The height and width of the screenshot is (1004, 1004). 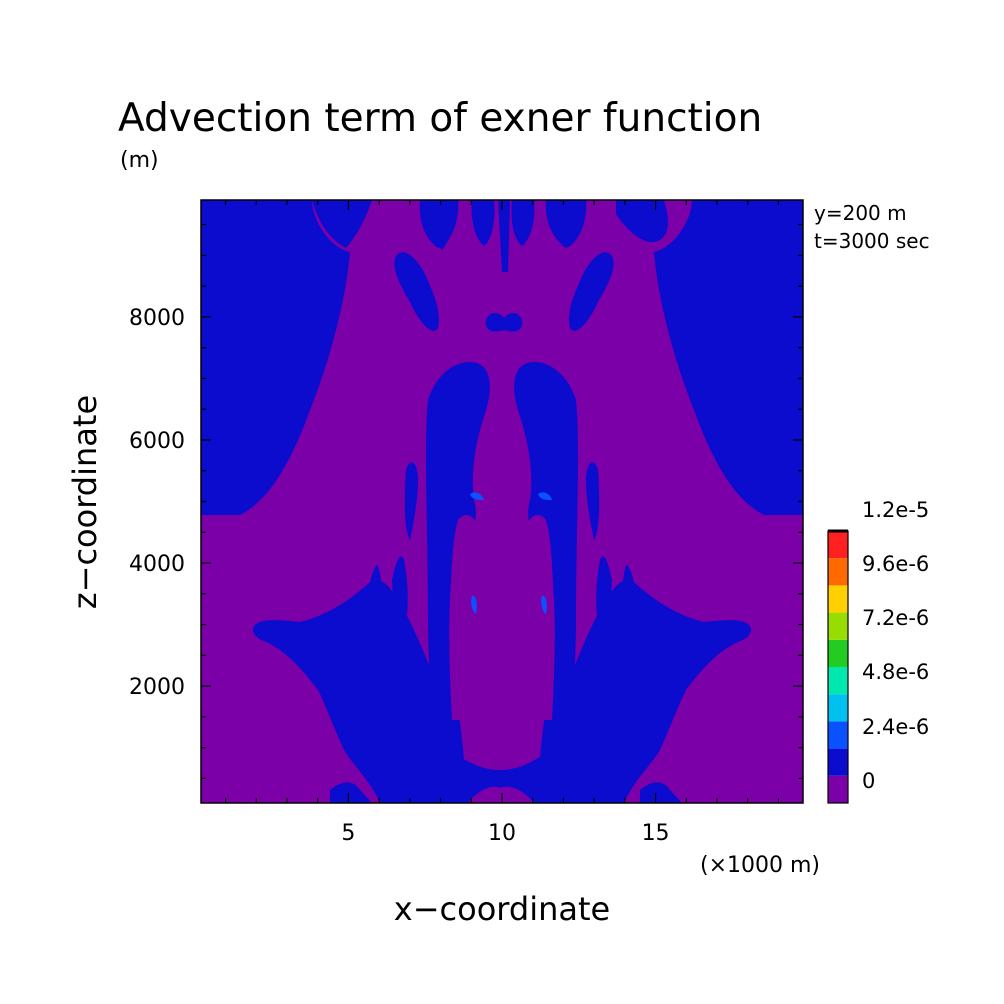 I want to click on chart-title: Advection term of exner function, so click(x=440, y=118).